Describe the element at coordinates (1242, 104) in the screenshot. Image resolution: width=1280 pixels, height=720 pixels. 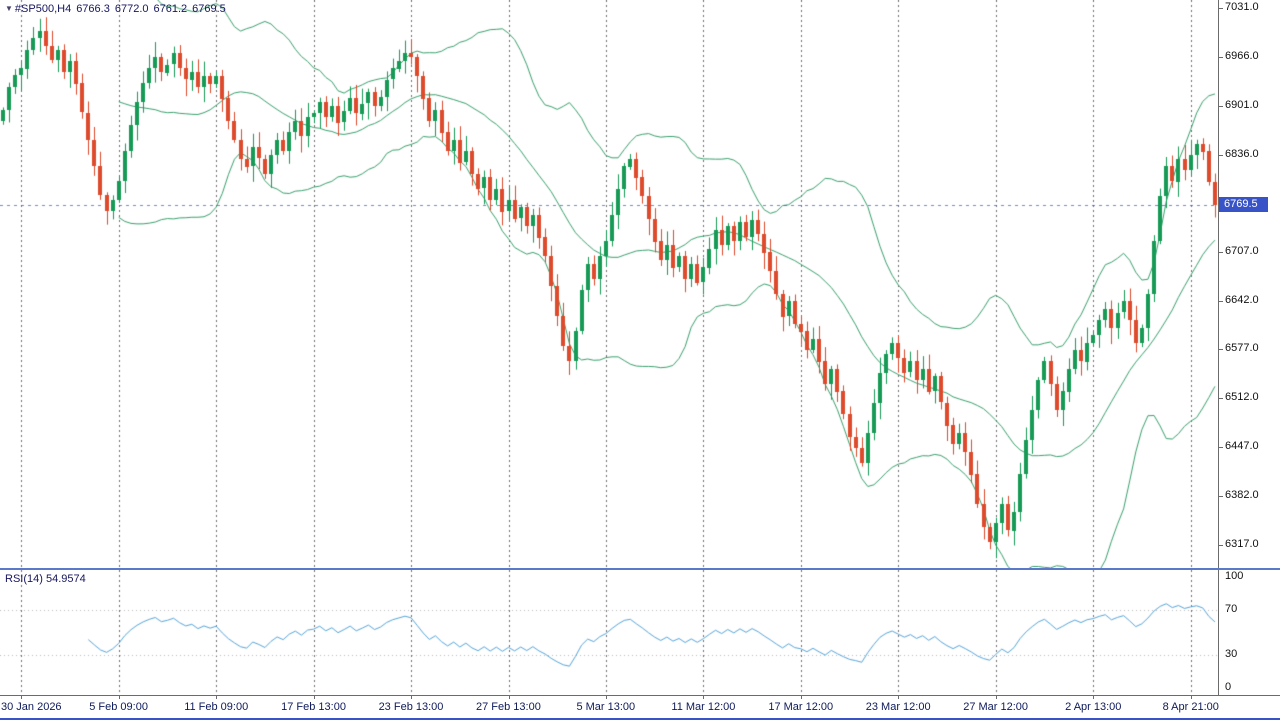
I see `price-tick-label: 6901.0` at that location.